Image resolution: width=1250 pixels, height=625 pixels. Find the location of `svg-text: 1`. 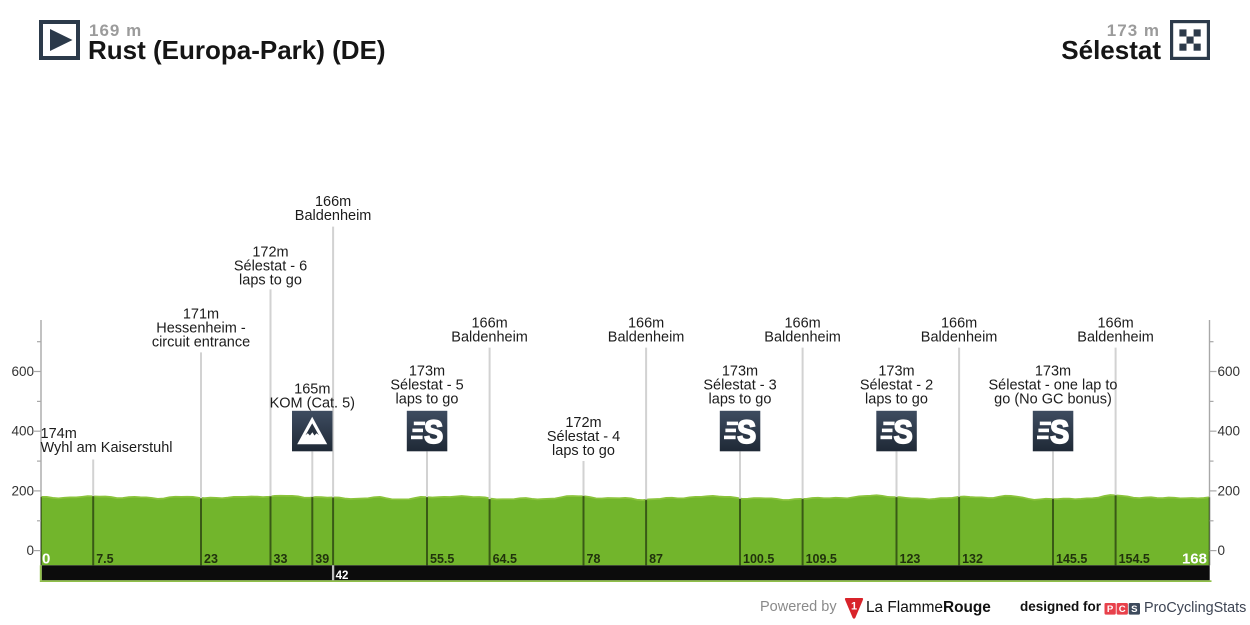

svg-text: 1 is located at coordinates (854, 607).